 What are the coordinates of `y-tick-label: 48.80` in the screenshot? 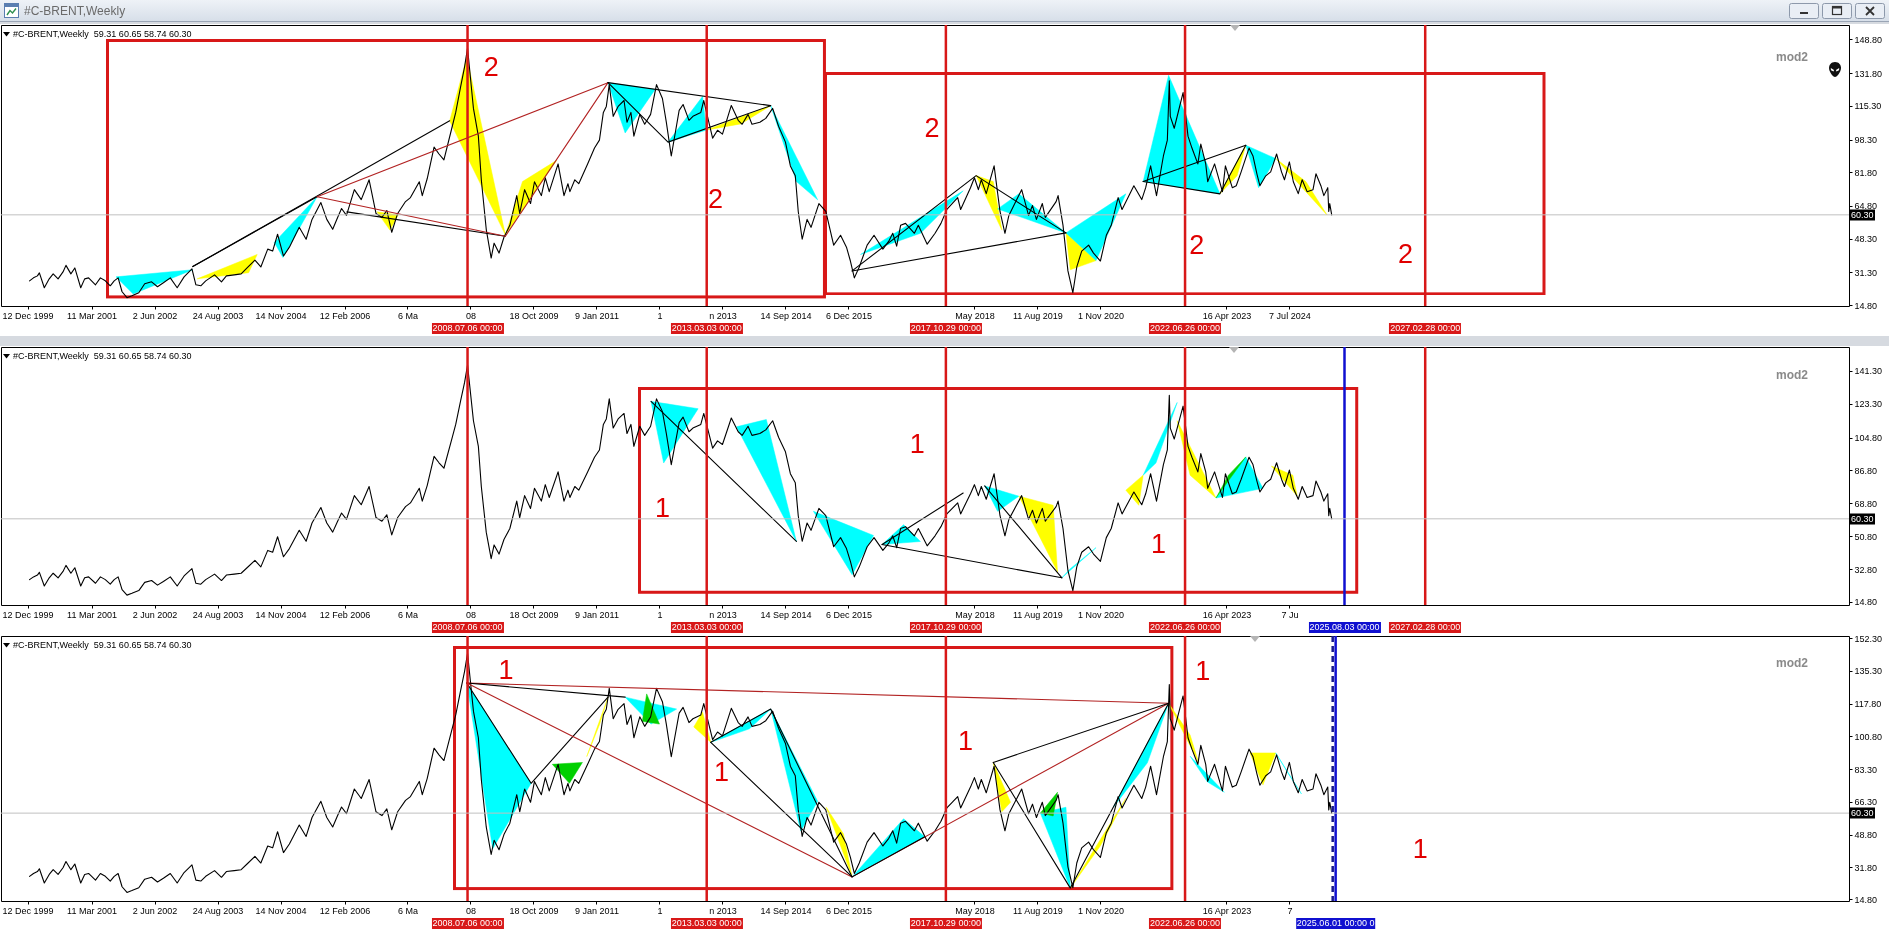 It's located at (1866, 835).